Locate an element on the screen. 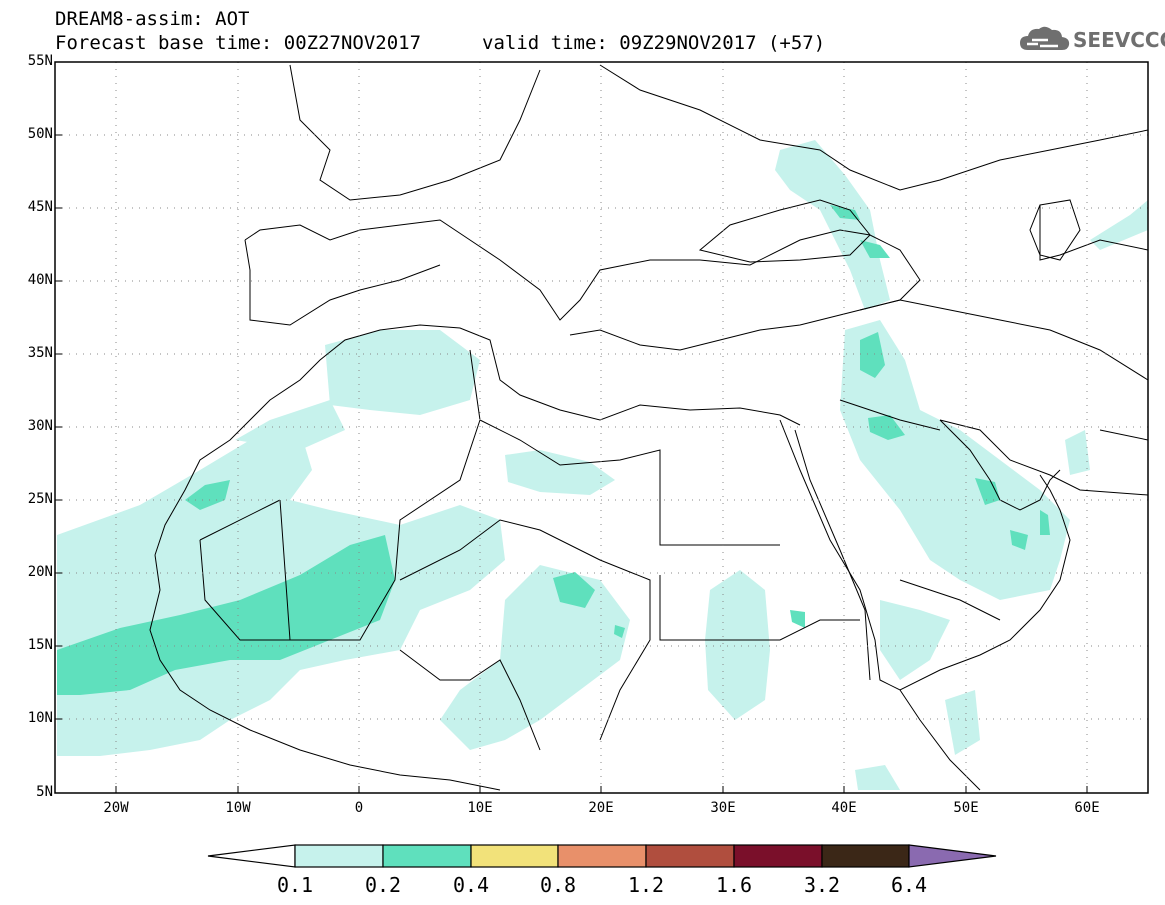 The image size is (1165, 905). lon-label: 60E is located at coordinates (1087, 808).